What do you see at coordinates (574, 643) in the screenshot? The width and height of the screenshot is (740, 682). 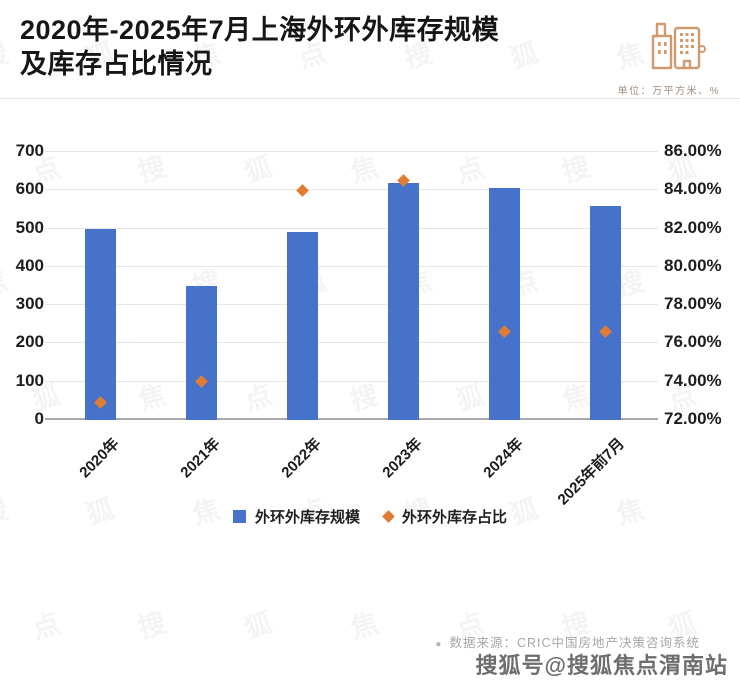 I see `source-text: 数据来源：CRIC中国房地产决策咨询系统` at bounding box center [574, 643].